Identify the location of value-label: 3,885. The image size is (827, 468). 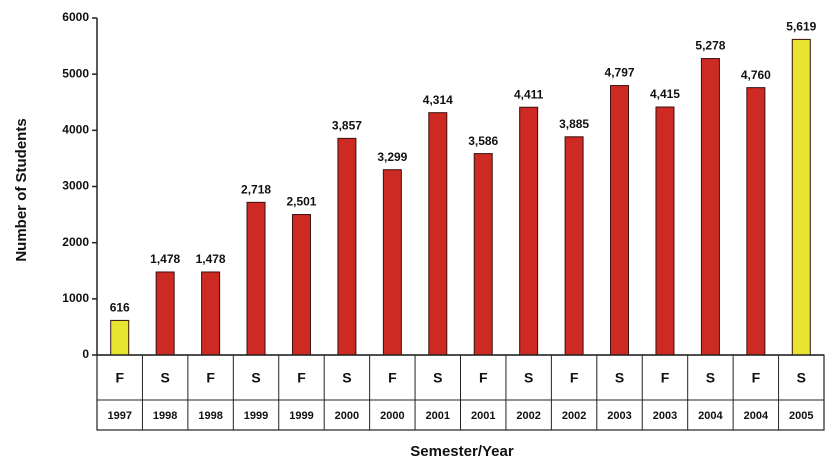
(574, 124).